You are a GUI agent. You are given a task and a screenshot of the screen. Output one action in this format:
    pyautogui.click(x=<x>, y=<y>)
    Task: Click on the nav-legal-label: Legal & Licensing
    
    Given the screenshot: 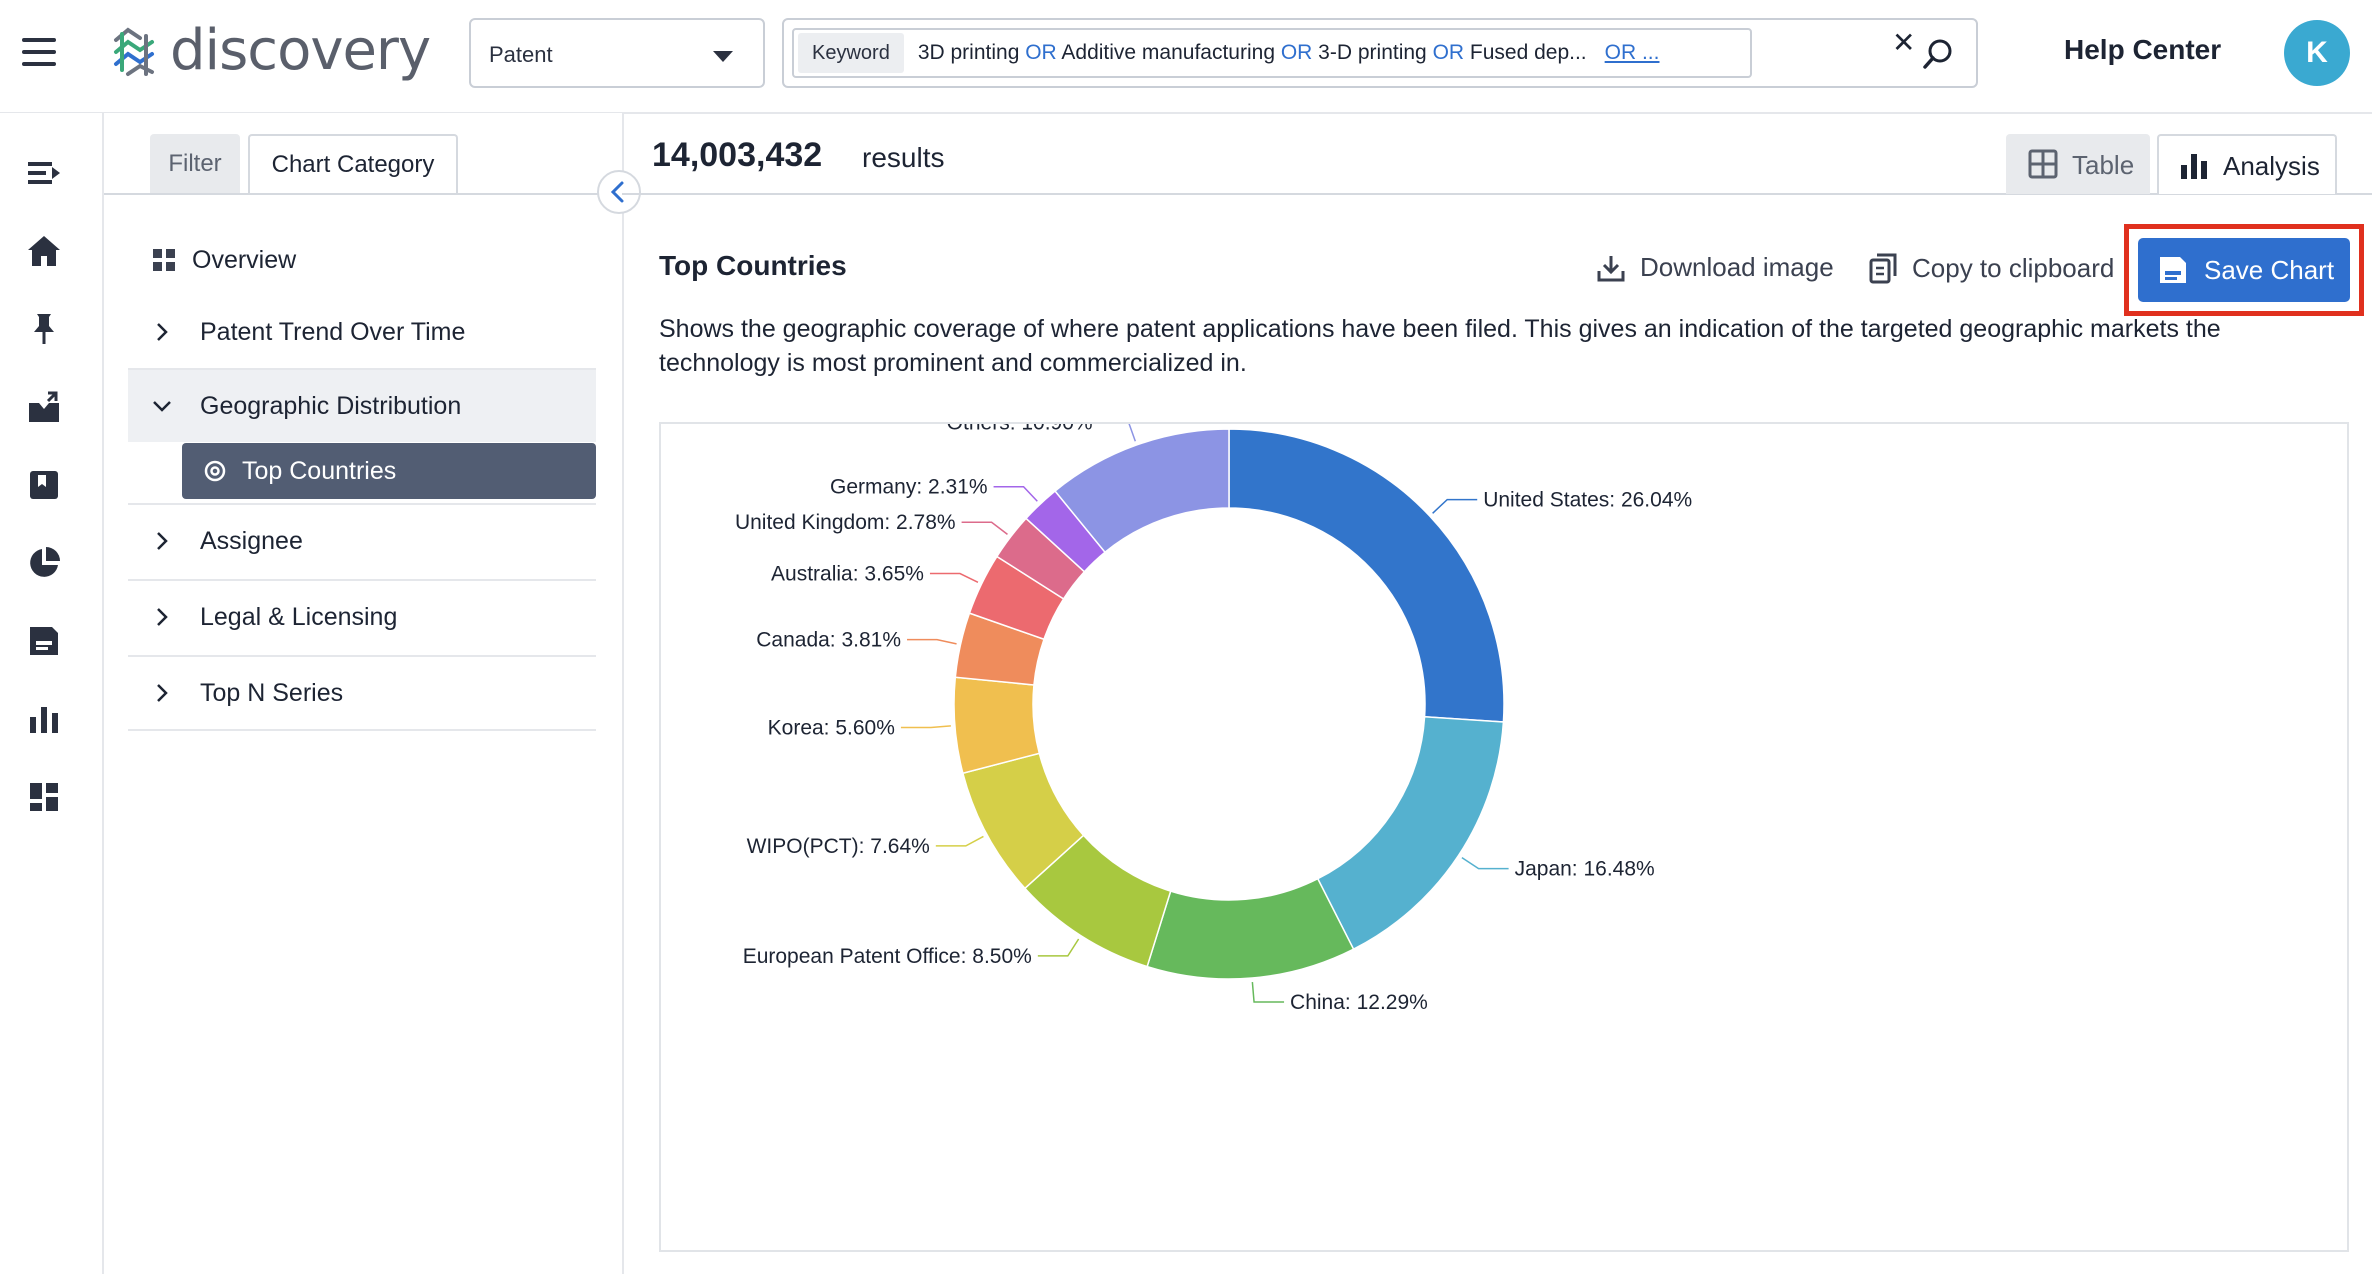 What is the action you would take?
    pyautogui.click(x=298, y=617)
    